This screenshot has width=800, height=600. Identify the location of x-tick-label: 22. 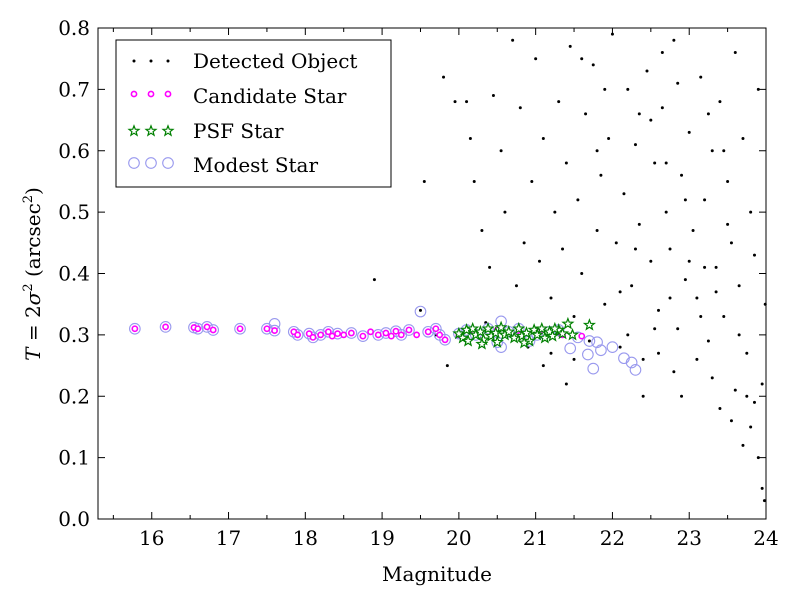
(612, 538).